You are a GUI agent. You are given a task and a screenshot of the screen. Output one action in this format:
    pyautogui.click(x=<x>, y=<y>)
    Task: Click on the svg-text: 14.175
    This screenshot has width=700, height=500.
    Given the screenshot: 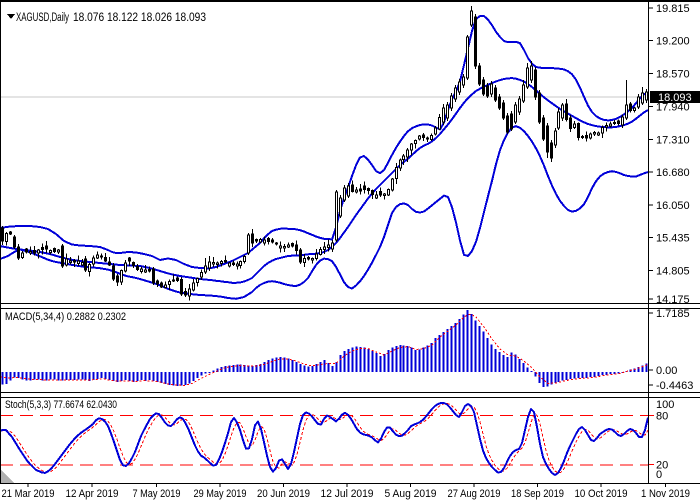 What is the action you would take?
    pyautogui.click(x=673, y=300)
    